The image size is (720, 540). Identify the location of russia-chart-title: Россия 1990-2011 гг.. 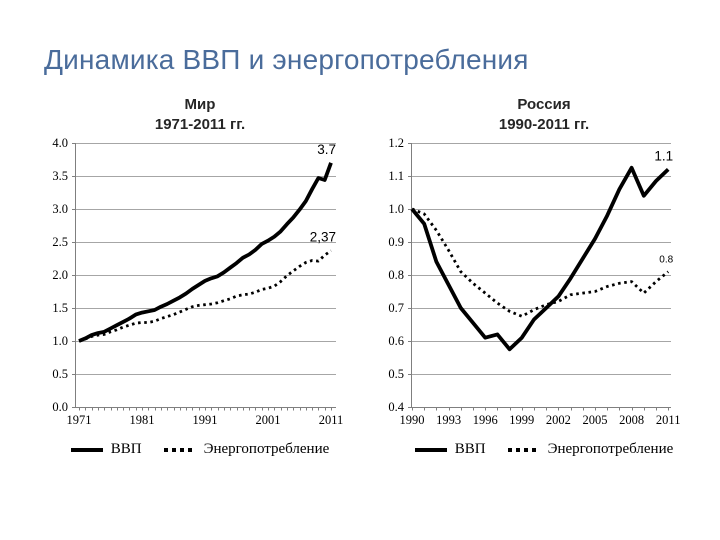
(544, 115).